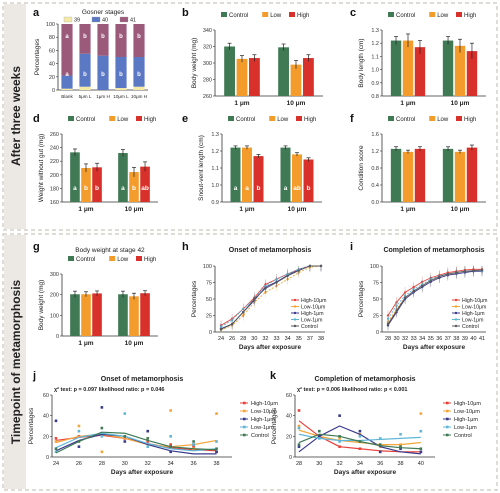 The width and height of the screenshot is (500, 493). What do you see at coordinates (380, 464) in the screenshot?
I see `x-tick-label: 36` at bounding box center [380, 464].